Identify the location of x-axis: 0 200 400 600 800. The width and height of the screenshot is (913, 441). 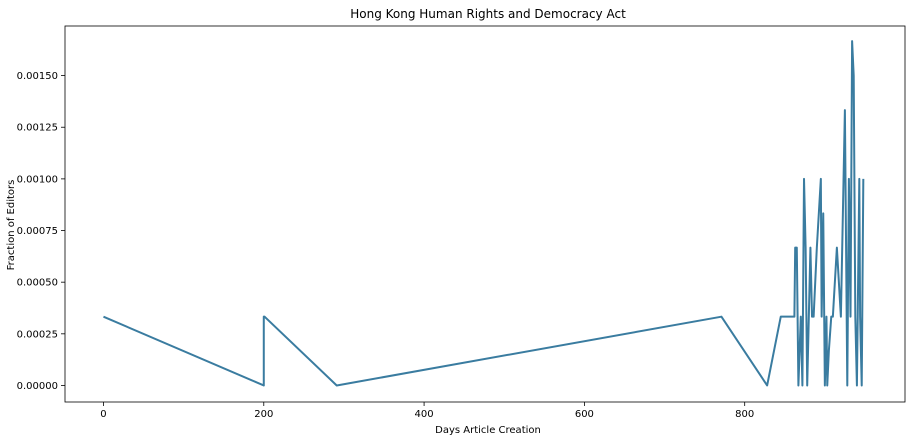
(427, 411).